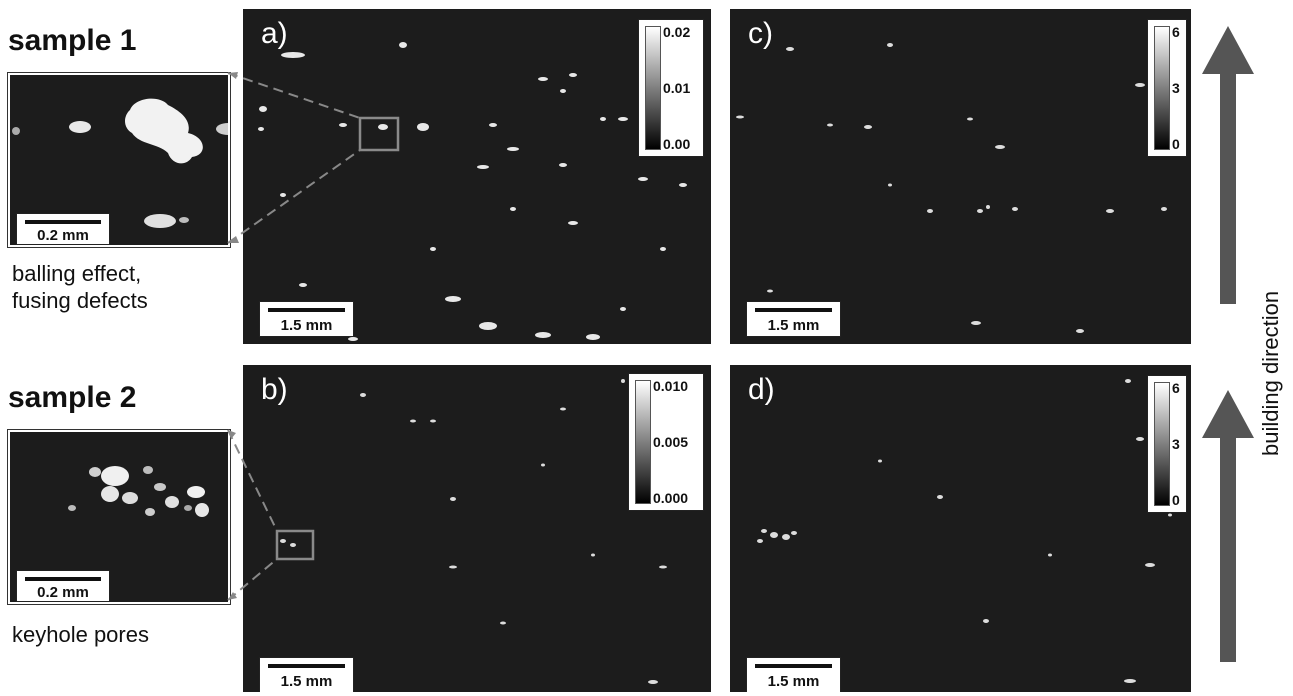  What do you see at coordinates (964, 531) in the screenshot?
I see `panel-d-image` at bounding box center [964, 531].